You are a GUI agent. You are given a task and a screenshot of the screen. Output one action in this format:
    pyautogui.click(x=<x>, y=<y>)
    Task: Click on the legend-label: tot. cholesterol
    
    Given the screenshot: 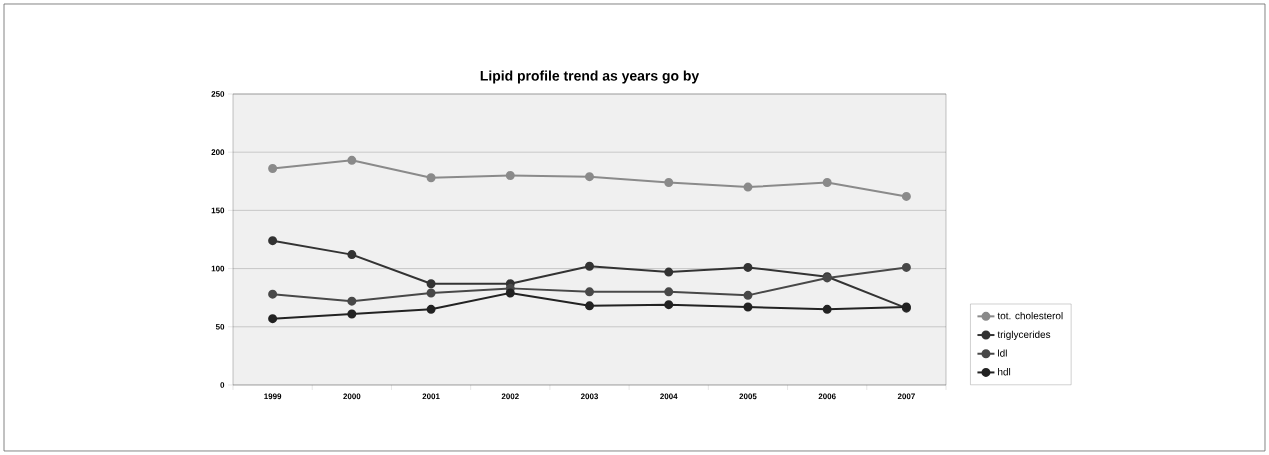 What is the action you would take?
    pyautogui.click(x=1030, y=315)
    